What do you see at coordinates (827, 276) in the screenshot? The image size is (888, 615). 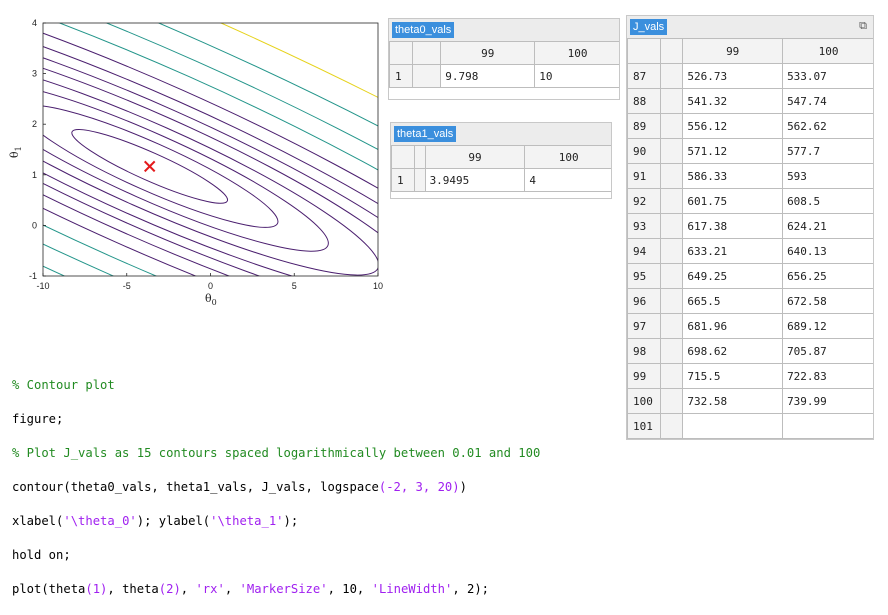 I see `grid-cell: 656.25` at bounding box center [827, 276].